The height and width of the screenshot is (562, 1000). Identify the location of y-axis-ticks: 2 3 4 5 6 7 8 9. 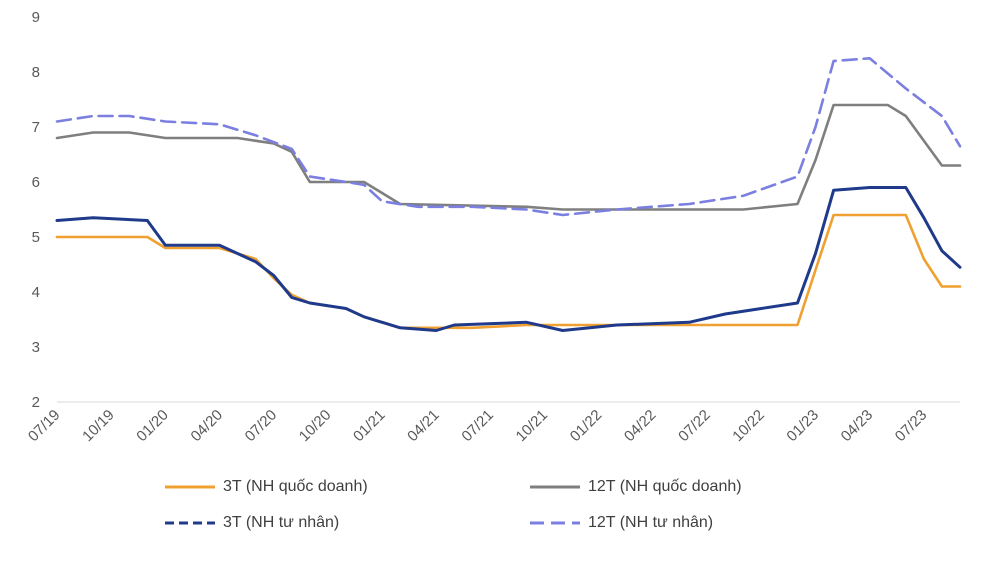
(36, 210).